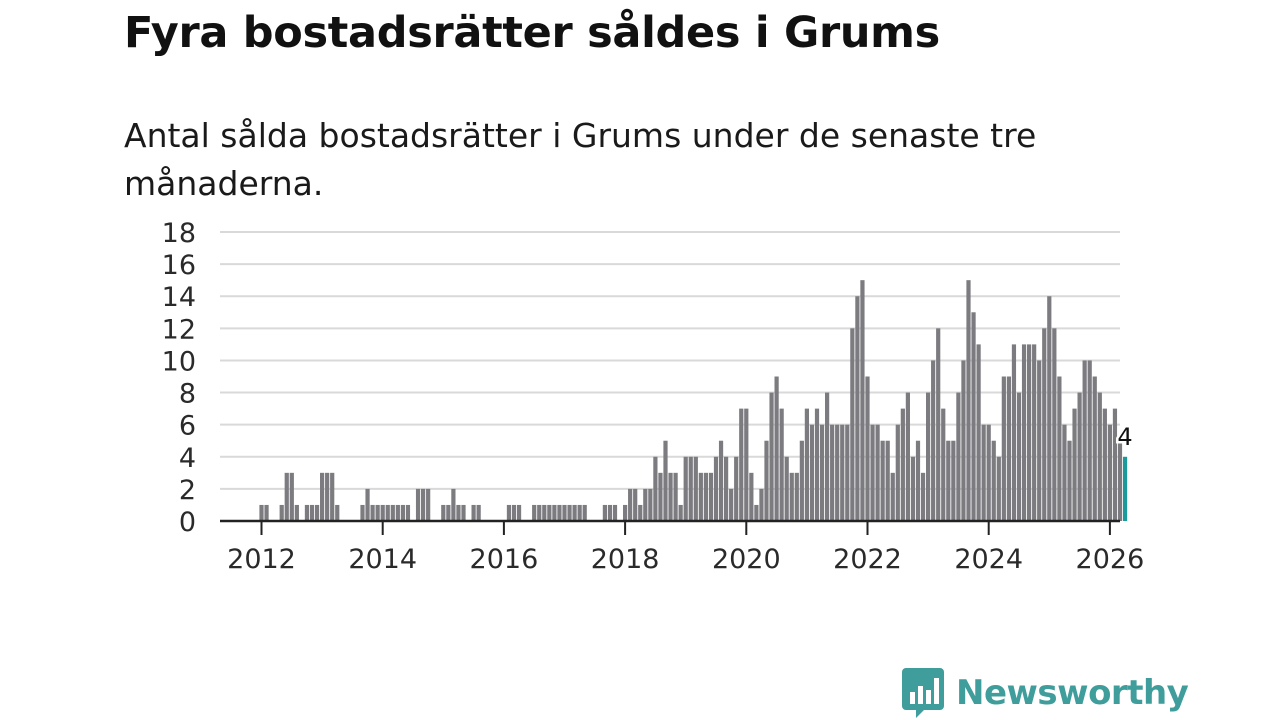  What do you see at coordinates (504, 559) in the screenshot?
I see `x-tick-label: 2016` at bounding box center [504, 559].